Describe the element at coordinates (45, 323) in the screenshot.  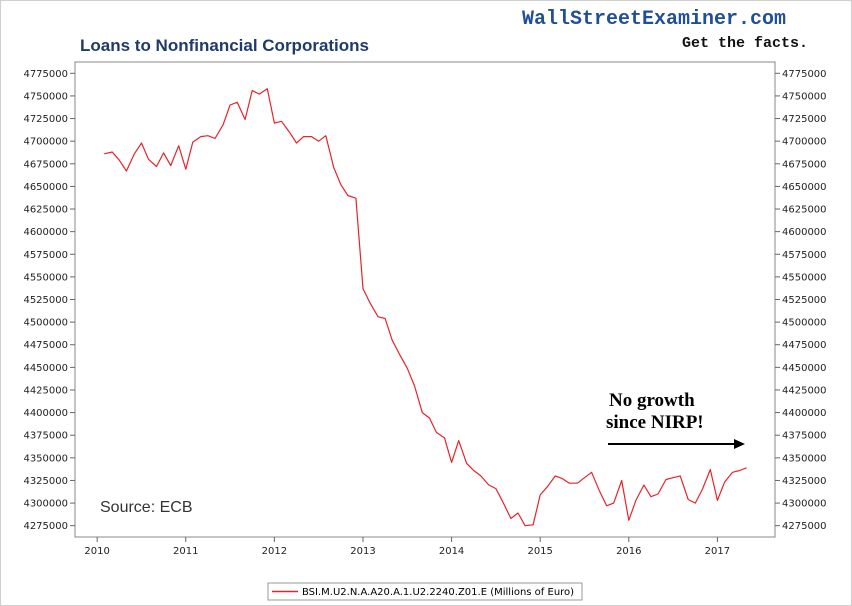
I see `y-tick-label-left: 4500000` at that location.